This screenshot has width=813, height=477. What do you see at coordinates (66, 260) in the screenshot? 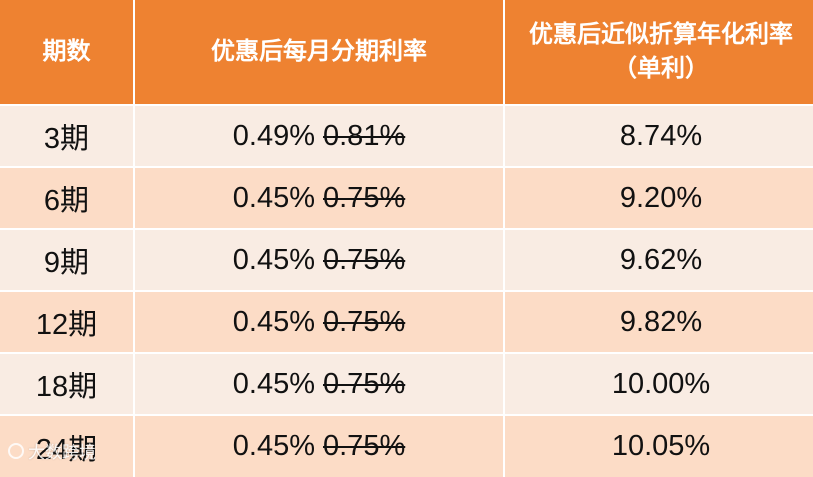
I see `row-3-term: 9期` at bounding box center [66, 260].